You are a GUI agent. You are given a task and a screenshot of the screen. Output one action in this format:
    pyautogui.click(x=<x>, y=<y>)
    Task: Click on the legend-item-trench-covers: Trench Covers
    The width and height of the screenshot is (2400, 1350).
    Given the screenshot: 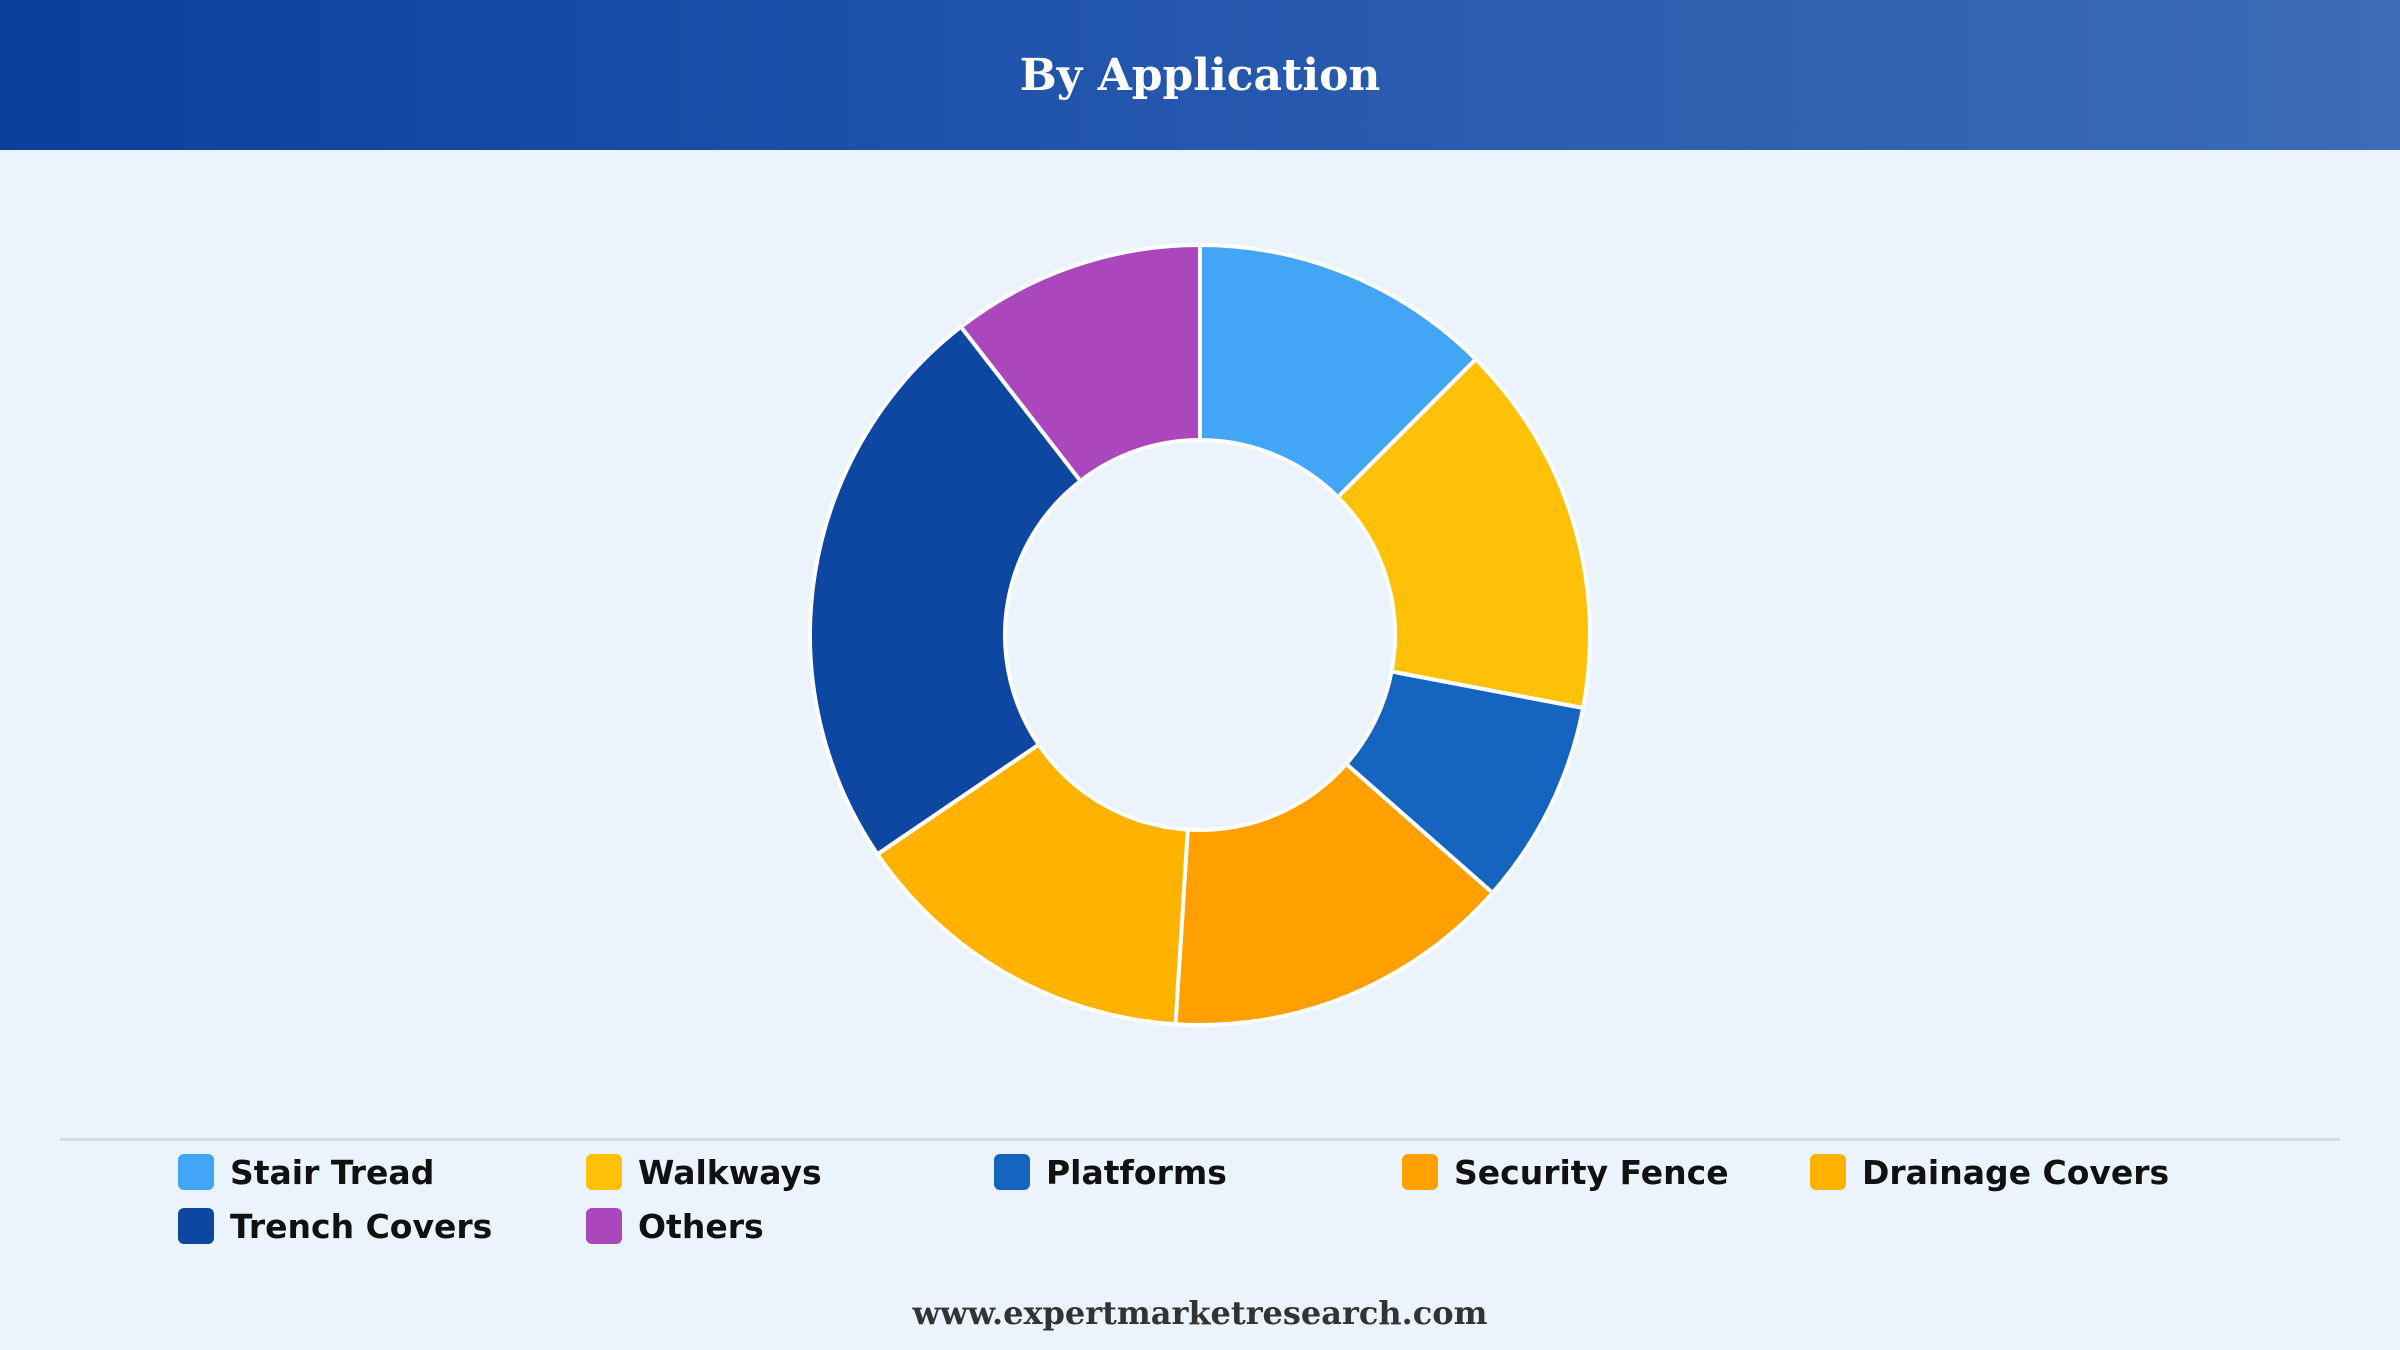 What is the action you would take?
    pyautogui.click(x=382, y=1226)
    